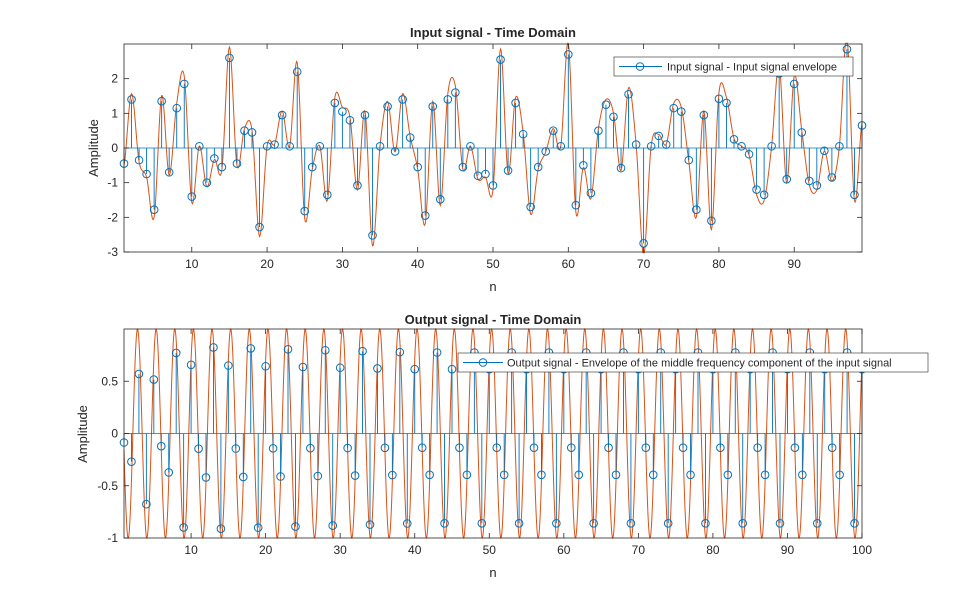 The height and width of the screenshot is (605, 954). I want to click on legend-input: Input signal - Input signal envelope, so click(733, 66).